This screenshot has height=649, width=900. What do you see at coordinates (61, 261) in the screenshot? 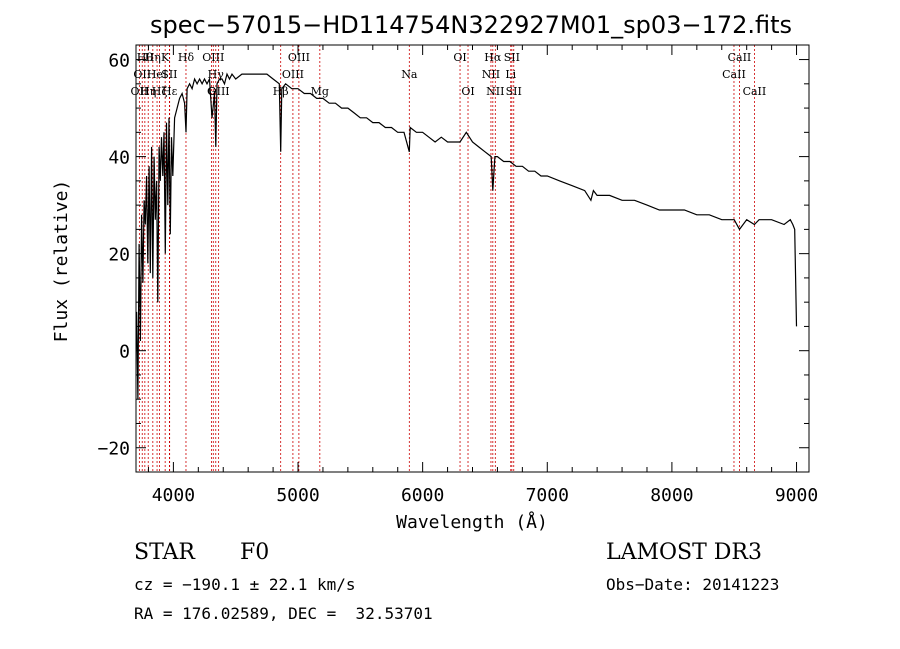
I see `y-axis-label: Flux (relative)` at bounding box center [61, 261].